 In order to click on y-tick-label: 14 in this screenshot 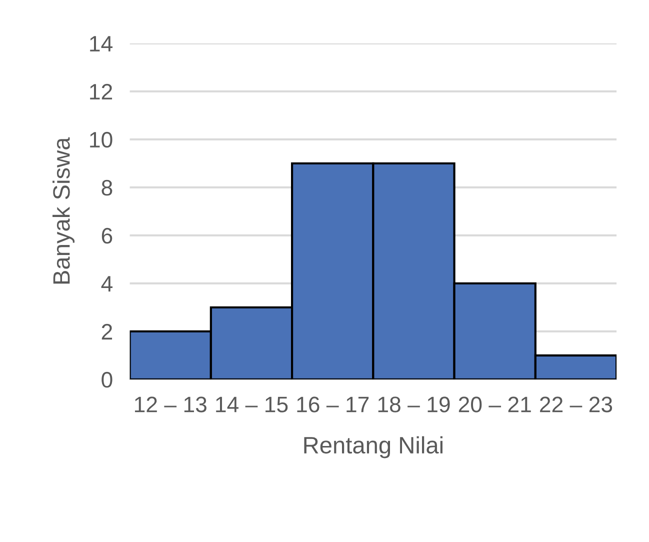, I will do `click(101, 44)`.